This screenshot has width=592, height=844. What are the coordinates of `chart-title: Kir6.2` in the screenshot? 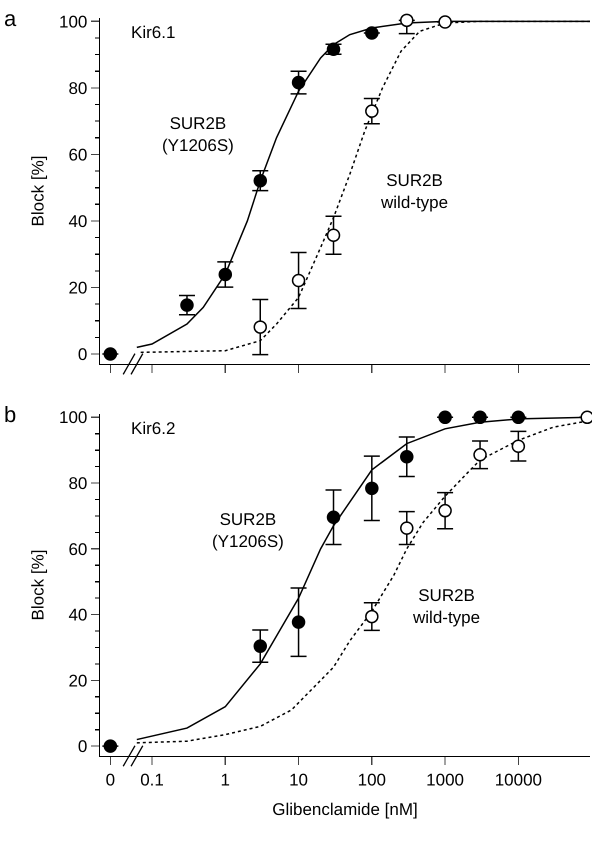 It's located at (153, 428).